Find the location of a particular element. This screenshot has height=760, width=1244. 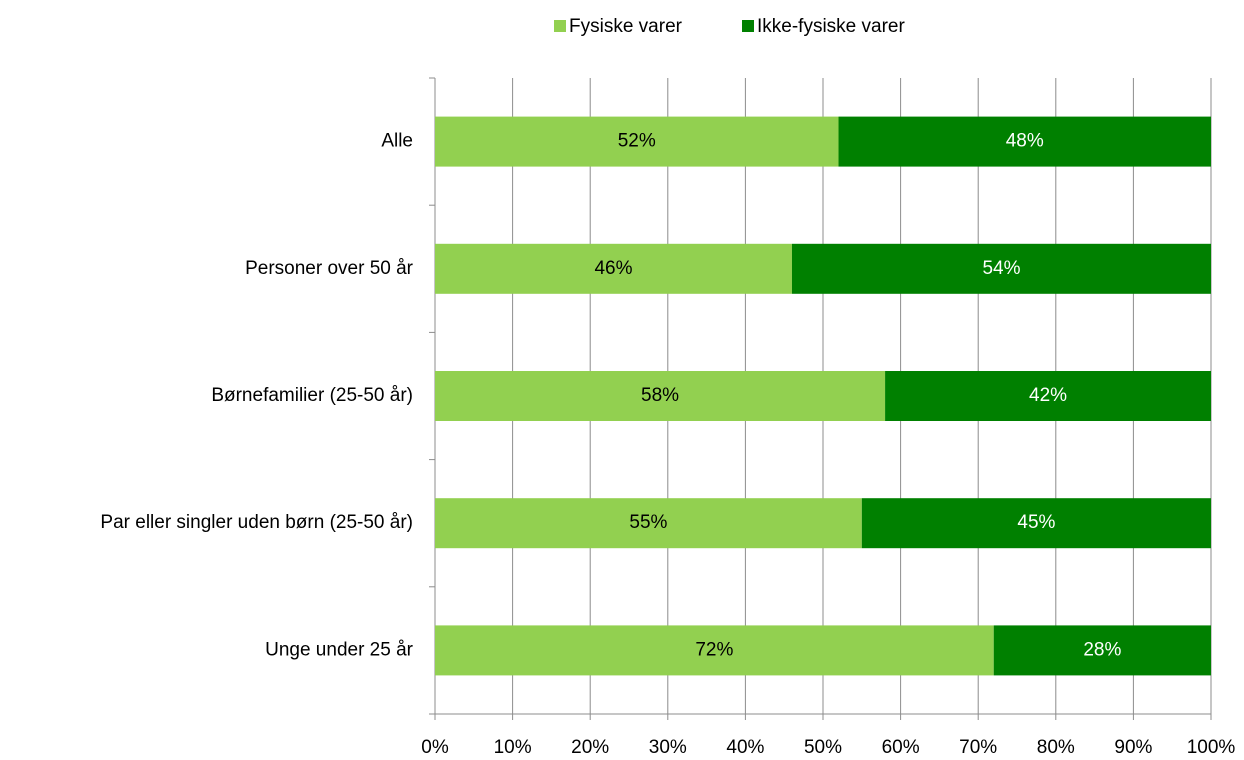

x-tick-label: 80% is located at coordinates (1056, 747).